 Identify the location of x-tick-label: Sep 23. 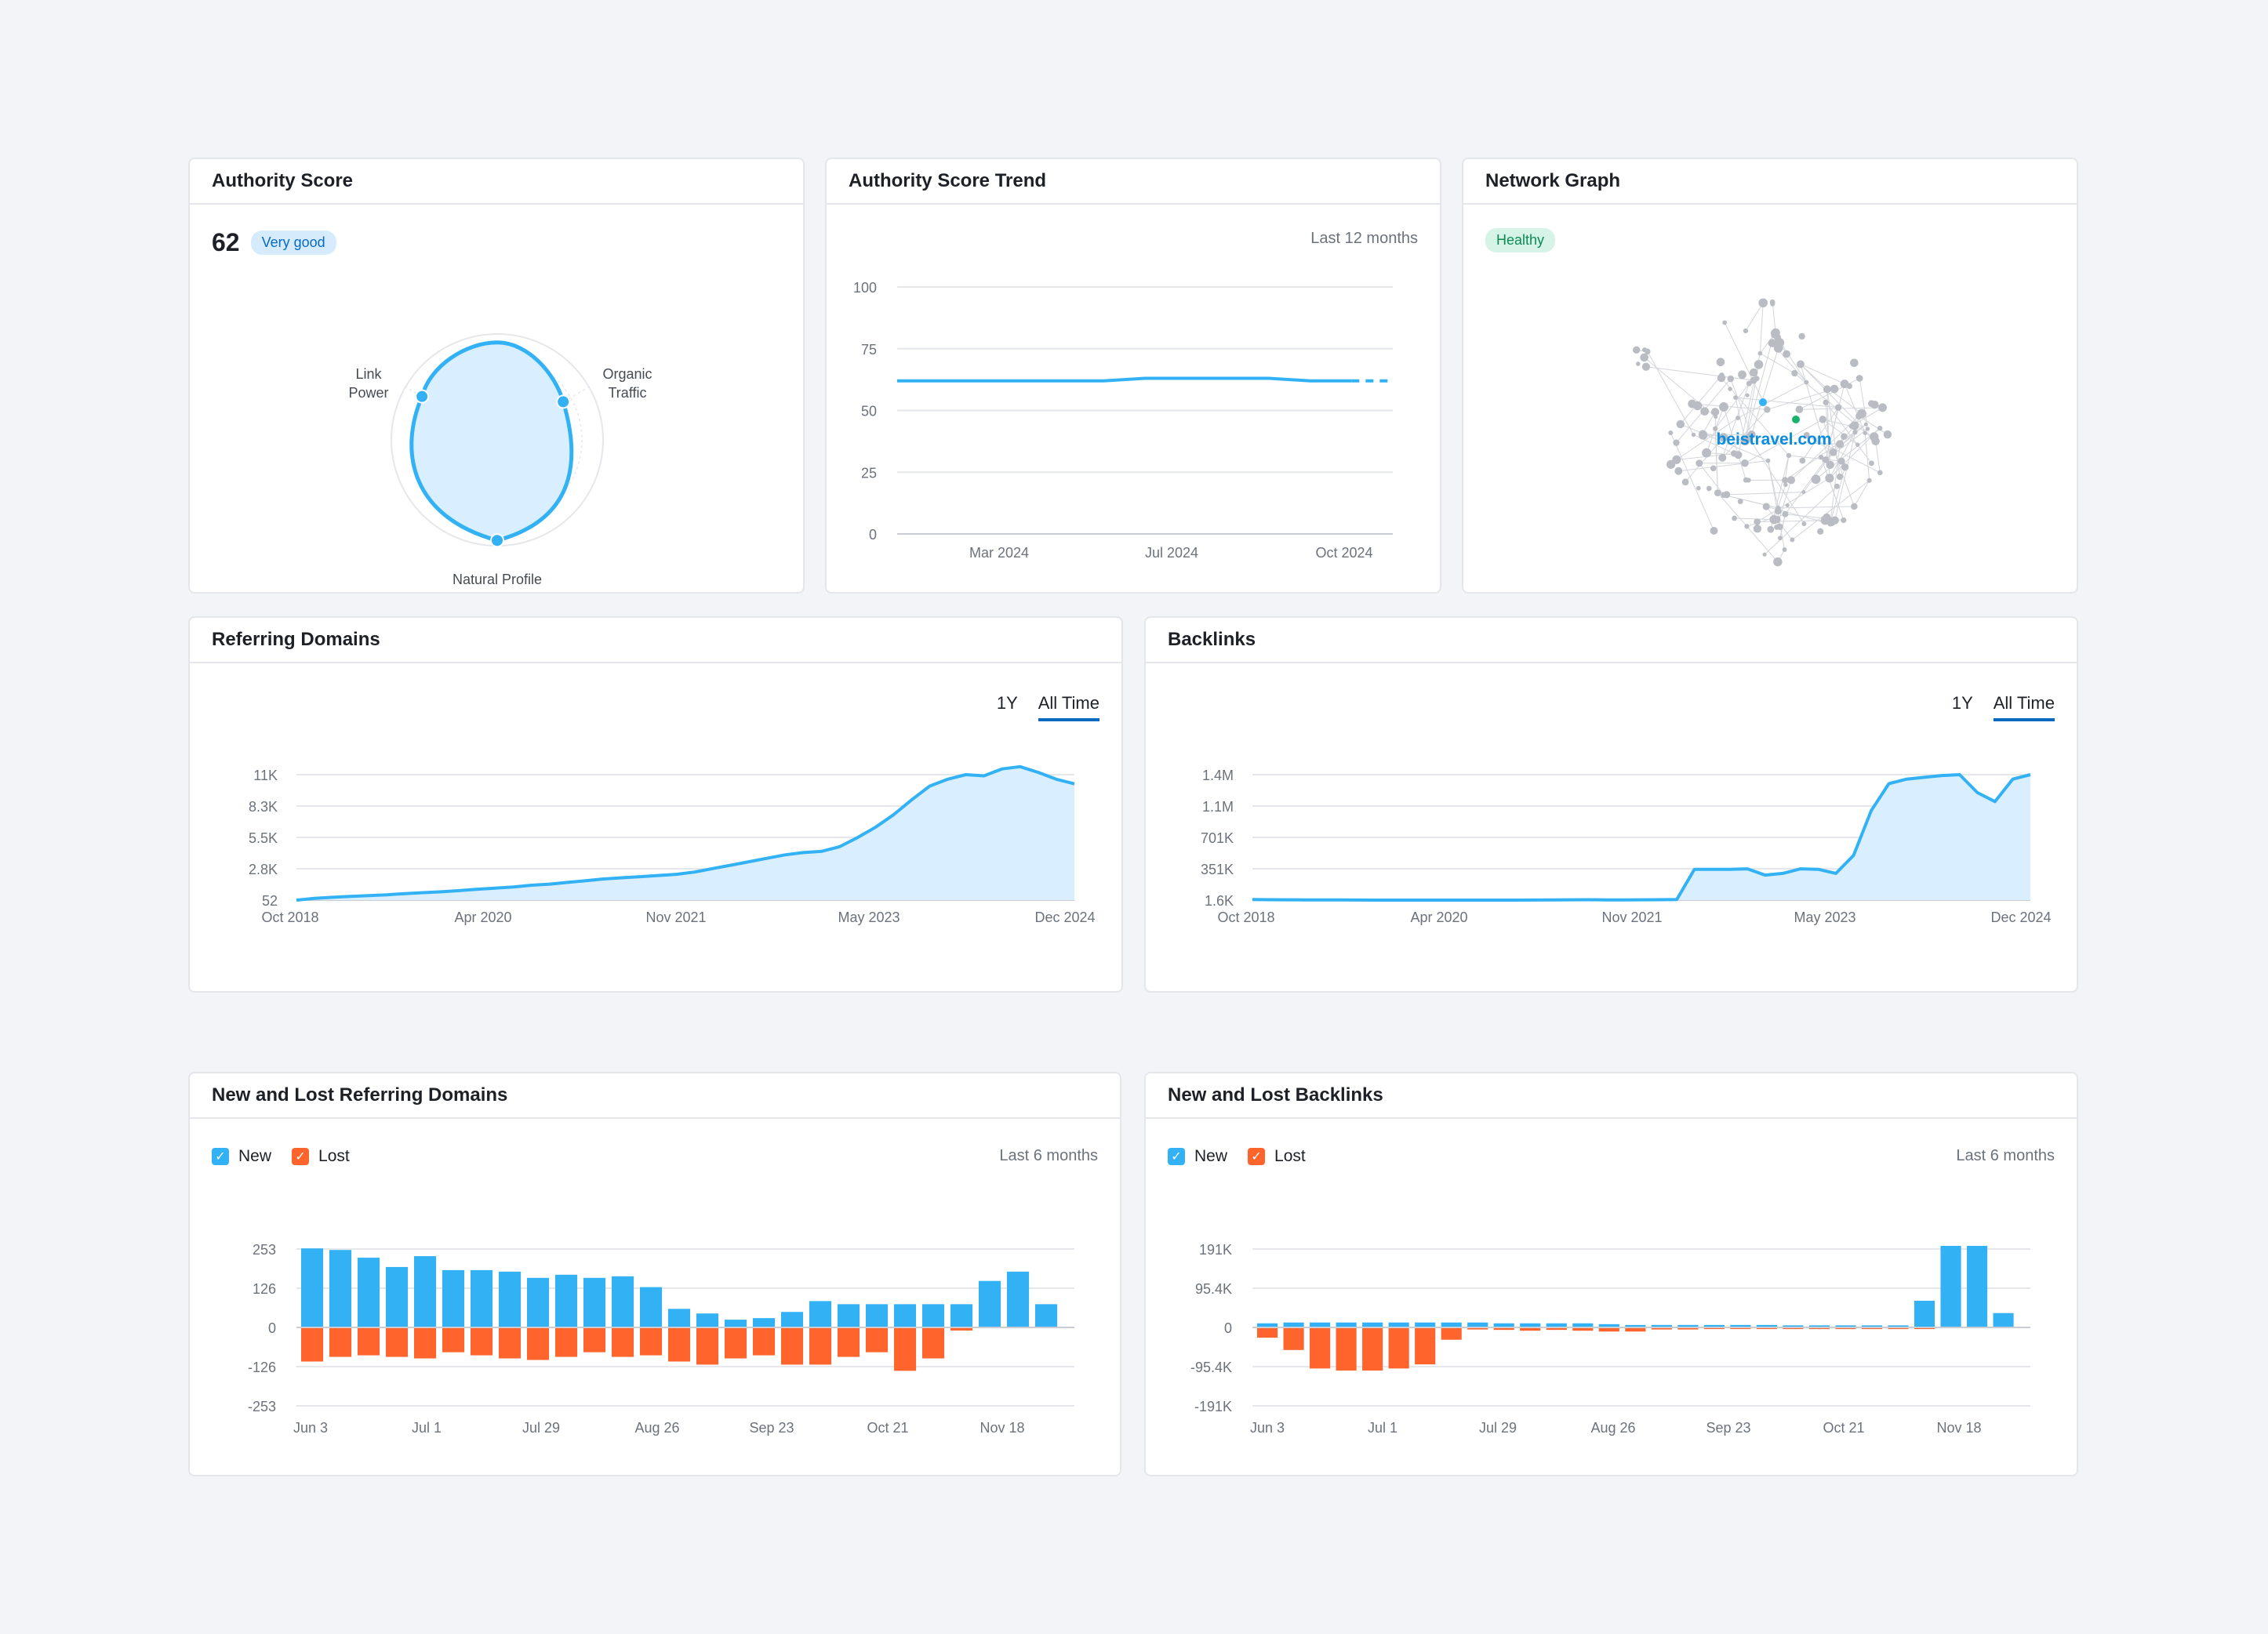
(1728, 1428).